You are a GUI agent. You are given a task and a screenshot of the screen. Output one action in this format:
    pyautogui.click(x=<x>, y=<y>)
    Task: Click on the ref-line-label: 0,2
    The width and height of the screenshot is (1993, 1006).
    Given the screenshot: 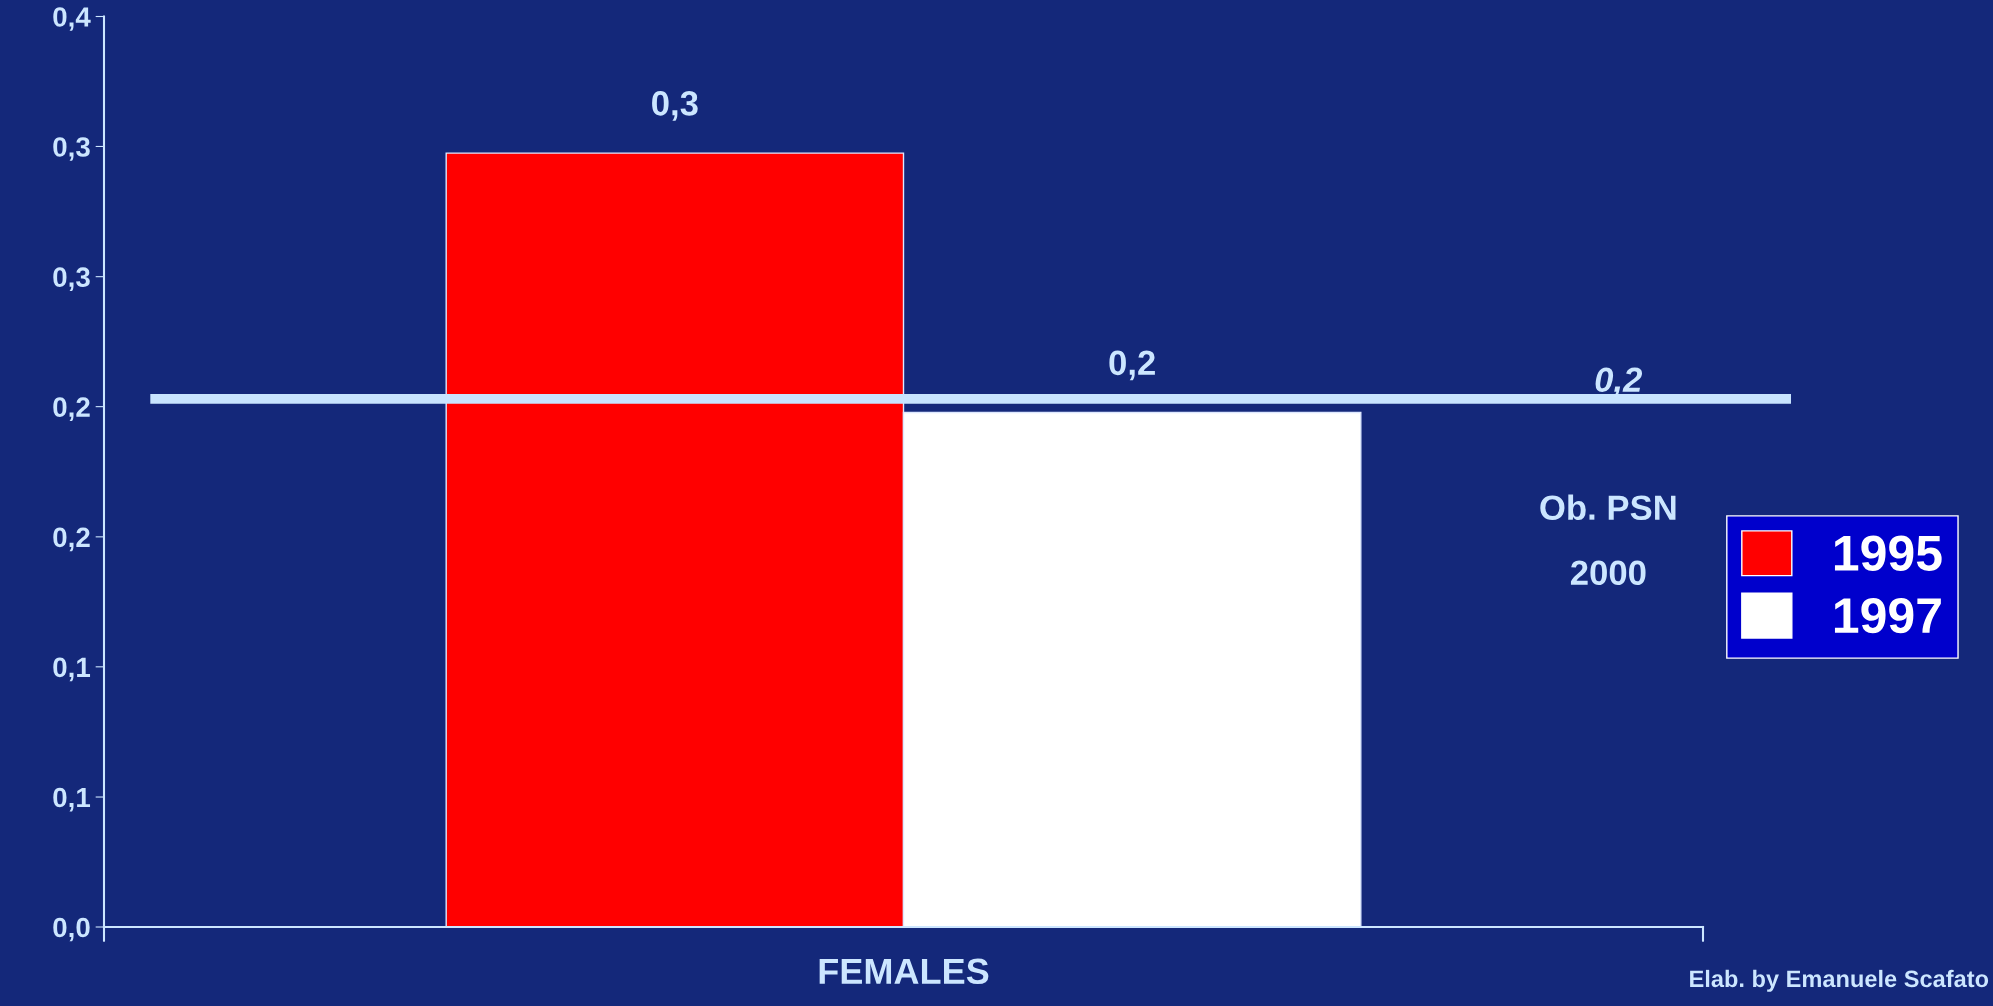 What is the action you would take?
    pyautogui.click(x=1619, y=382)
    